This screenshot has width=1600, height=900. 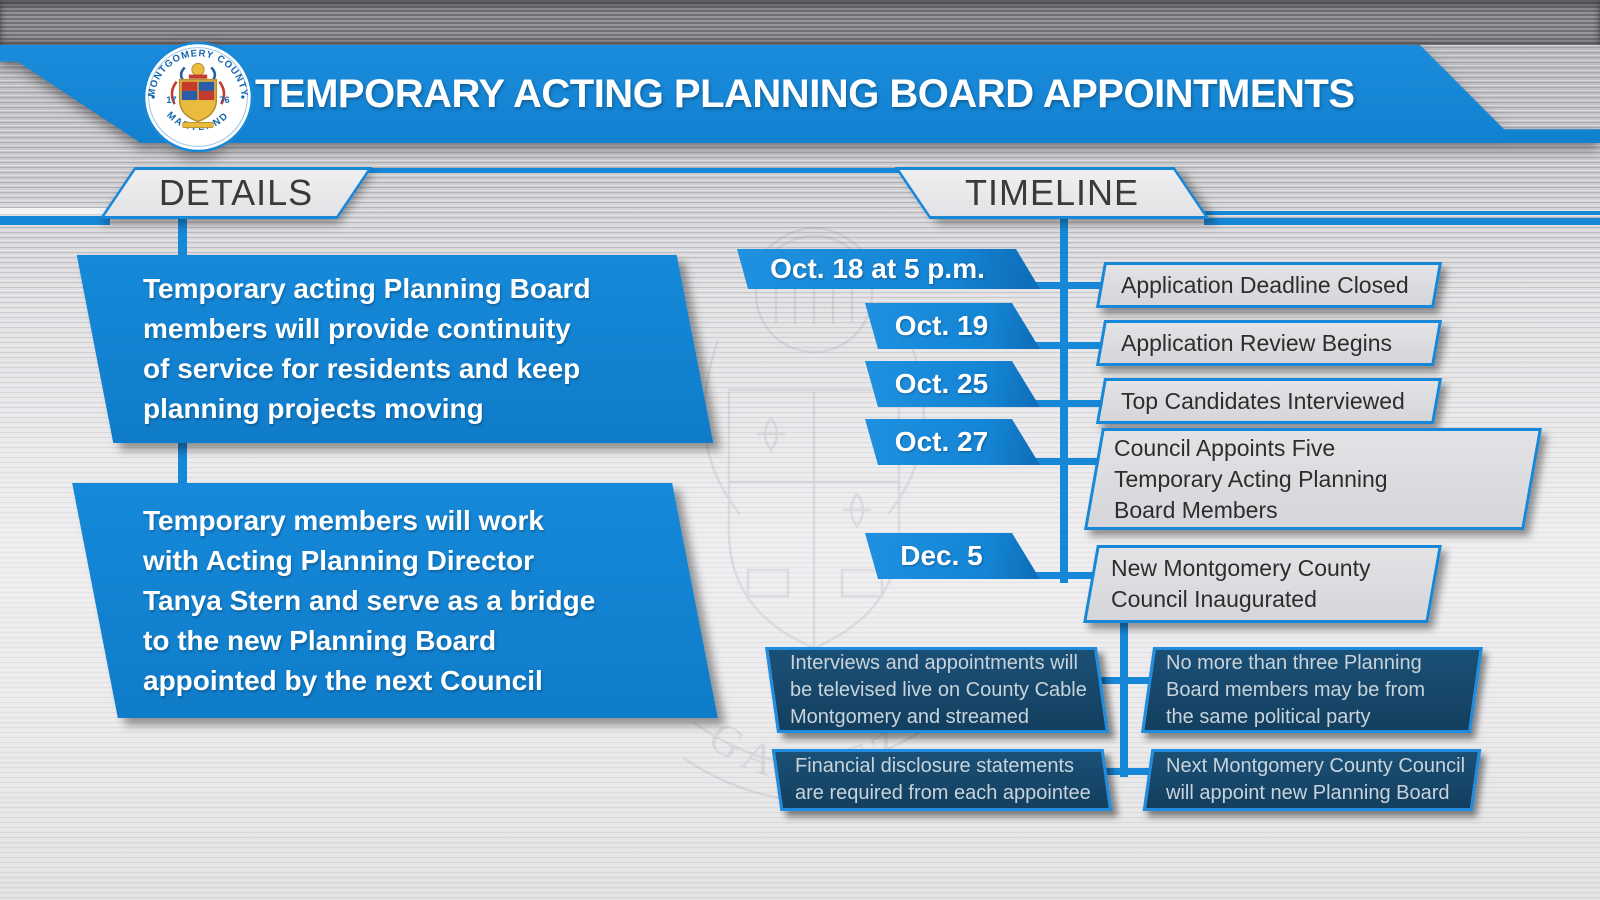 I want to click on right-rule-thin, so click(x=1402, y=213).